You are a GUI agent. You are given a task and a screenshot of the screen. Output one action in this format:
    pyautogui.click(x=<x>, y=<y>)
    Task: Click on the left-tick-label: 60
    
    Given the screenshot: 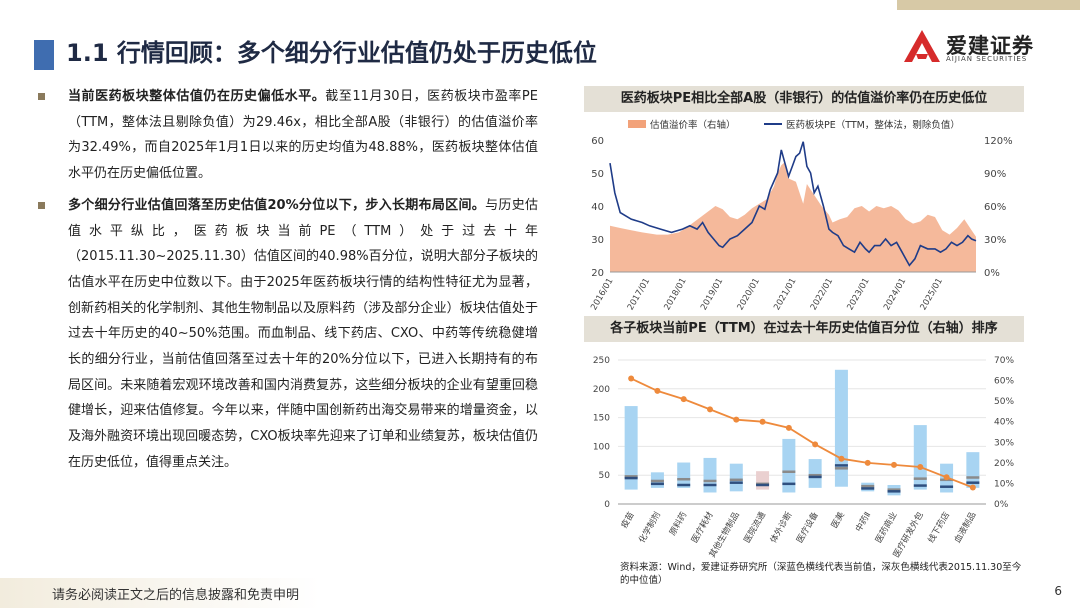 What is the action you would take?
    pyautogui.click(x=597, y=141)
    